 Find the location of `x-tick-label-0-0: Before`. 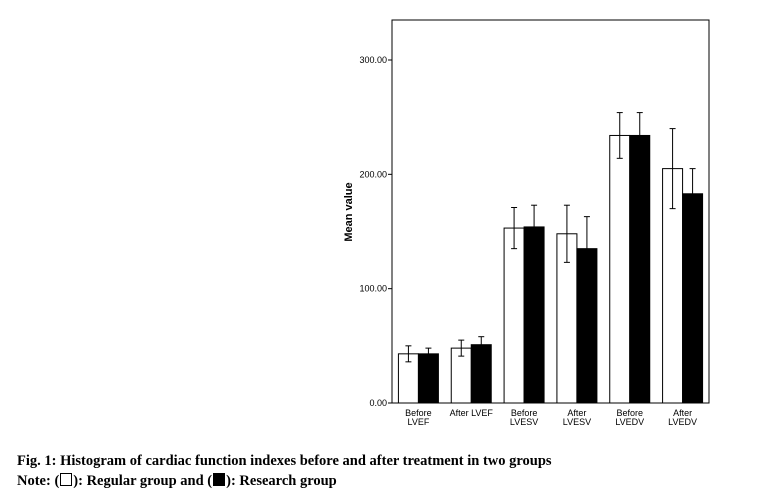

x-tick-label-0-0: Before is located at coordinates (418, 413).